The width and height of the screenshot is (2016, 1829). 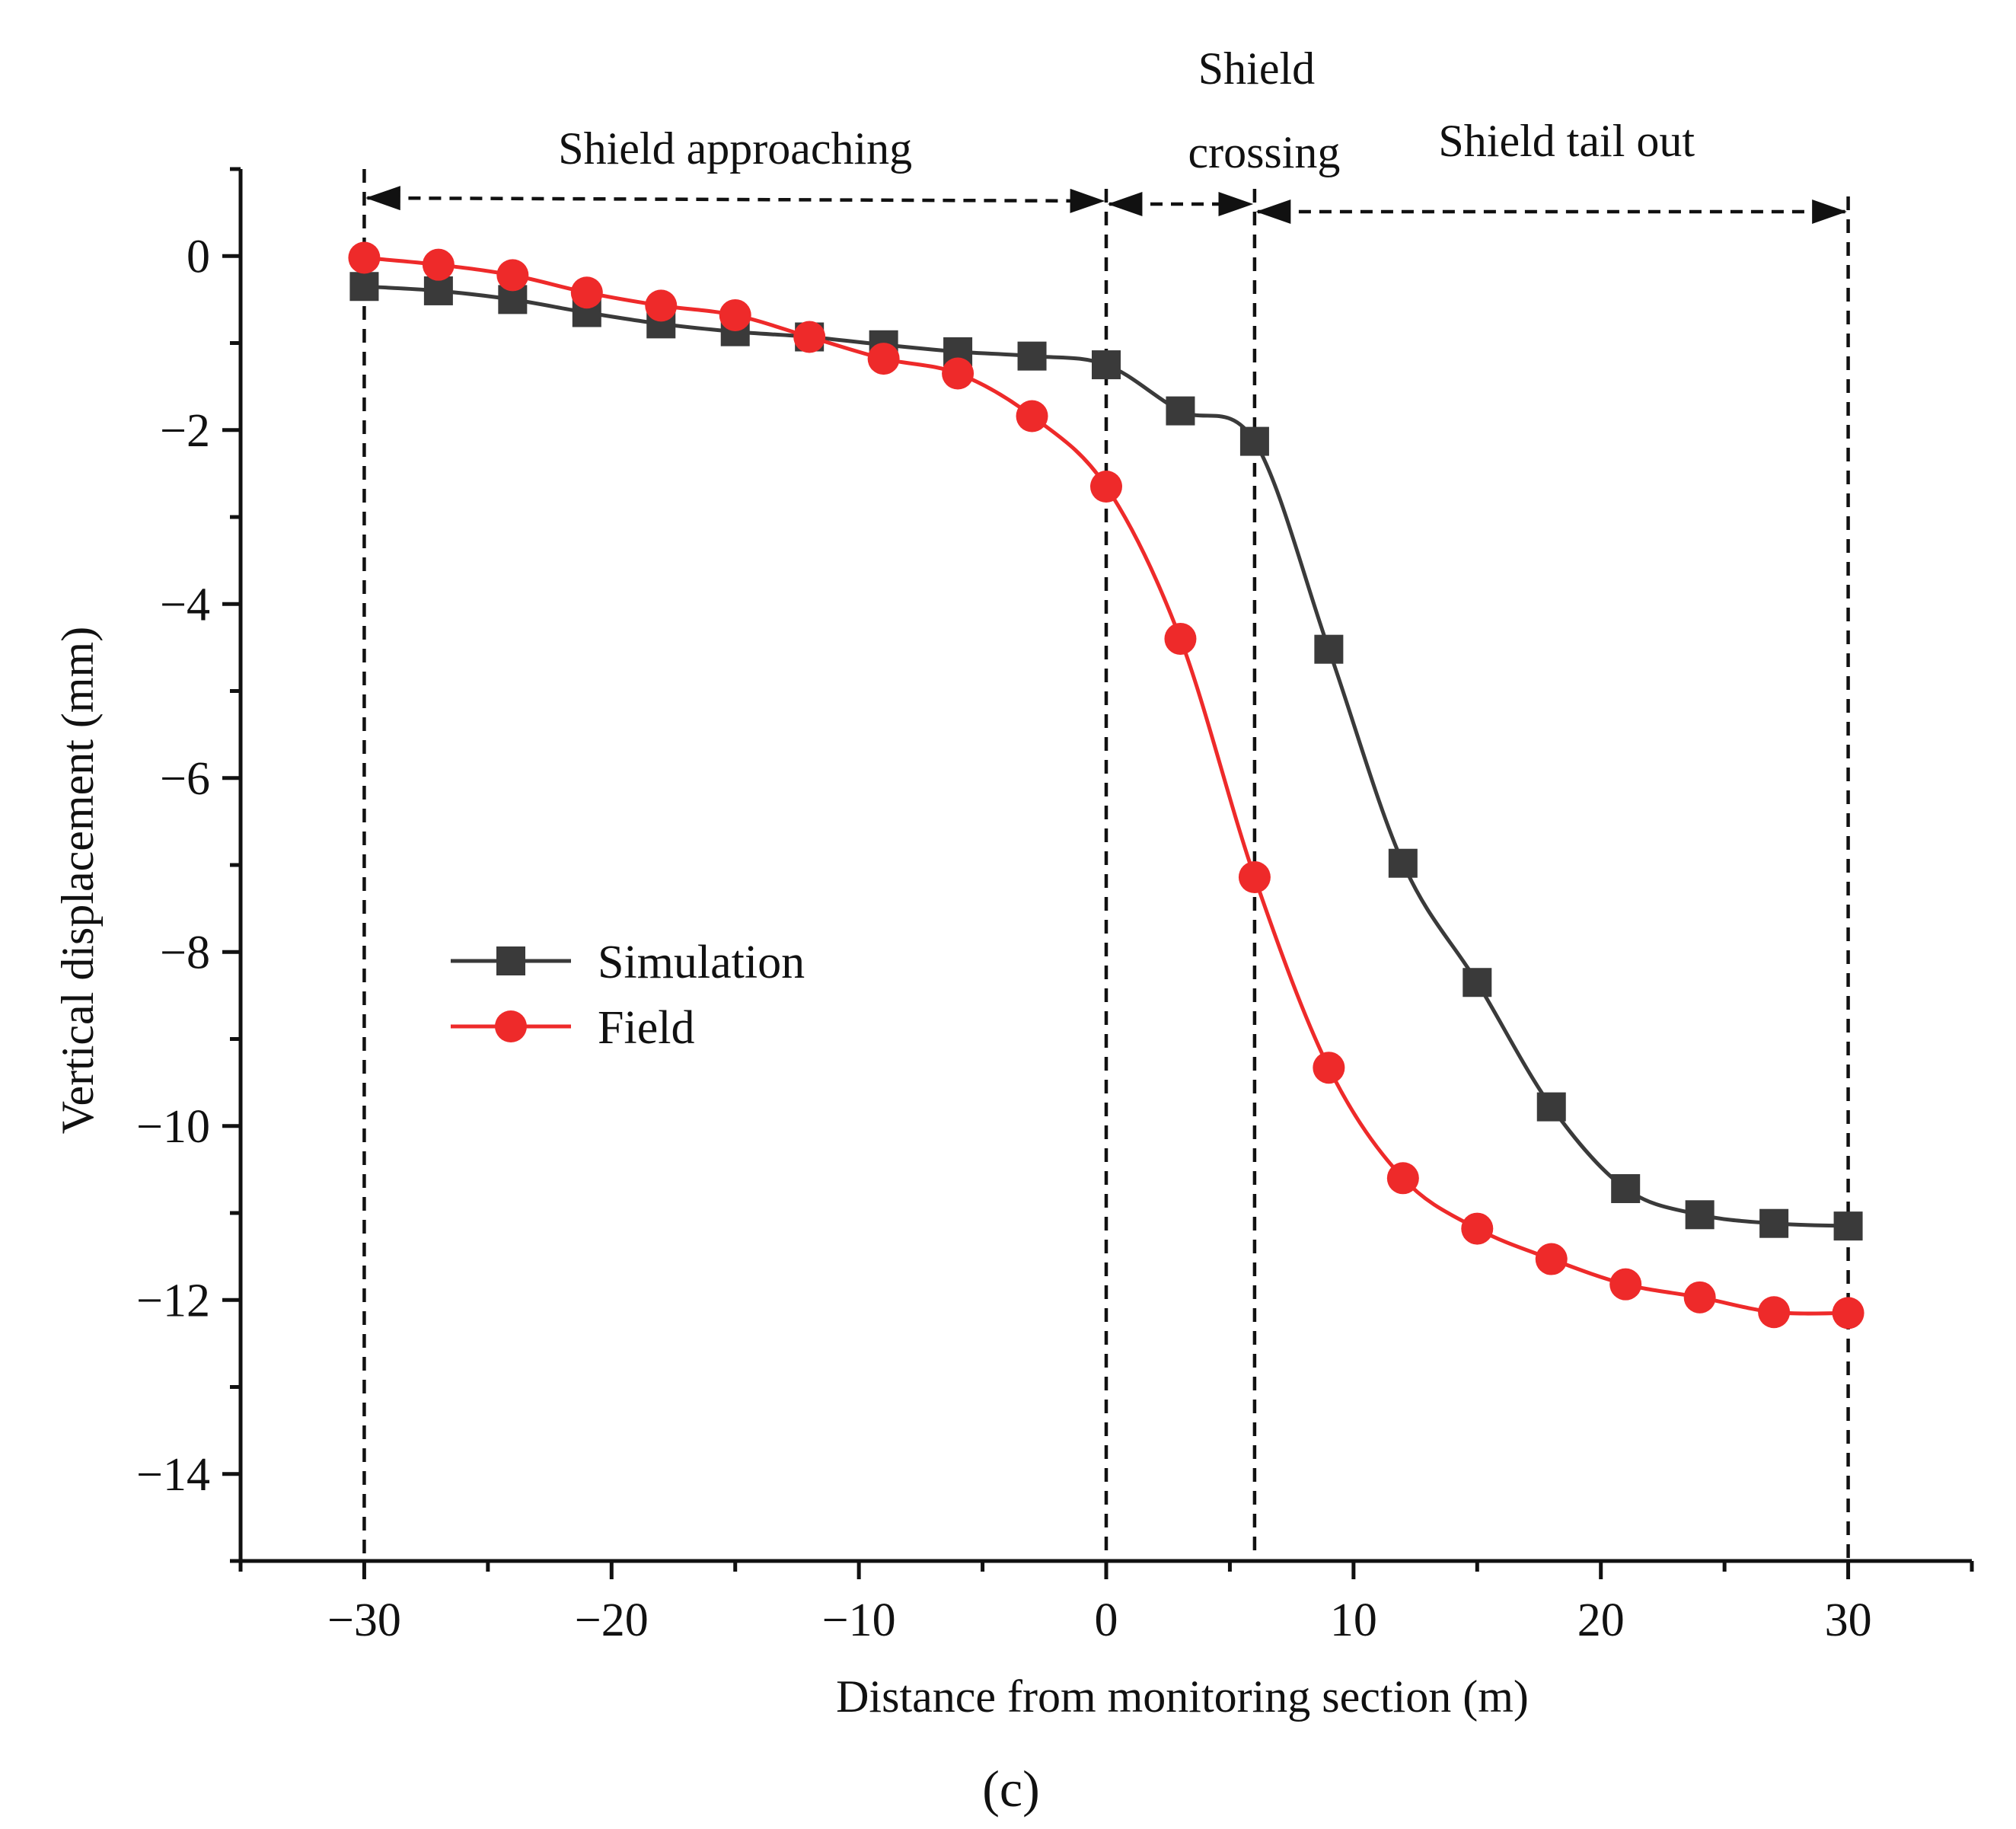 What do you see at coordinates (78, 880) in the screenshot?
I see `y-axis-title: Vertical displacement (mm)` at bounding box center [78, 880].